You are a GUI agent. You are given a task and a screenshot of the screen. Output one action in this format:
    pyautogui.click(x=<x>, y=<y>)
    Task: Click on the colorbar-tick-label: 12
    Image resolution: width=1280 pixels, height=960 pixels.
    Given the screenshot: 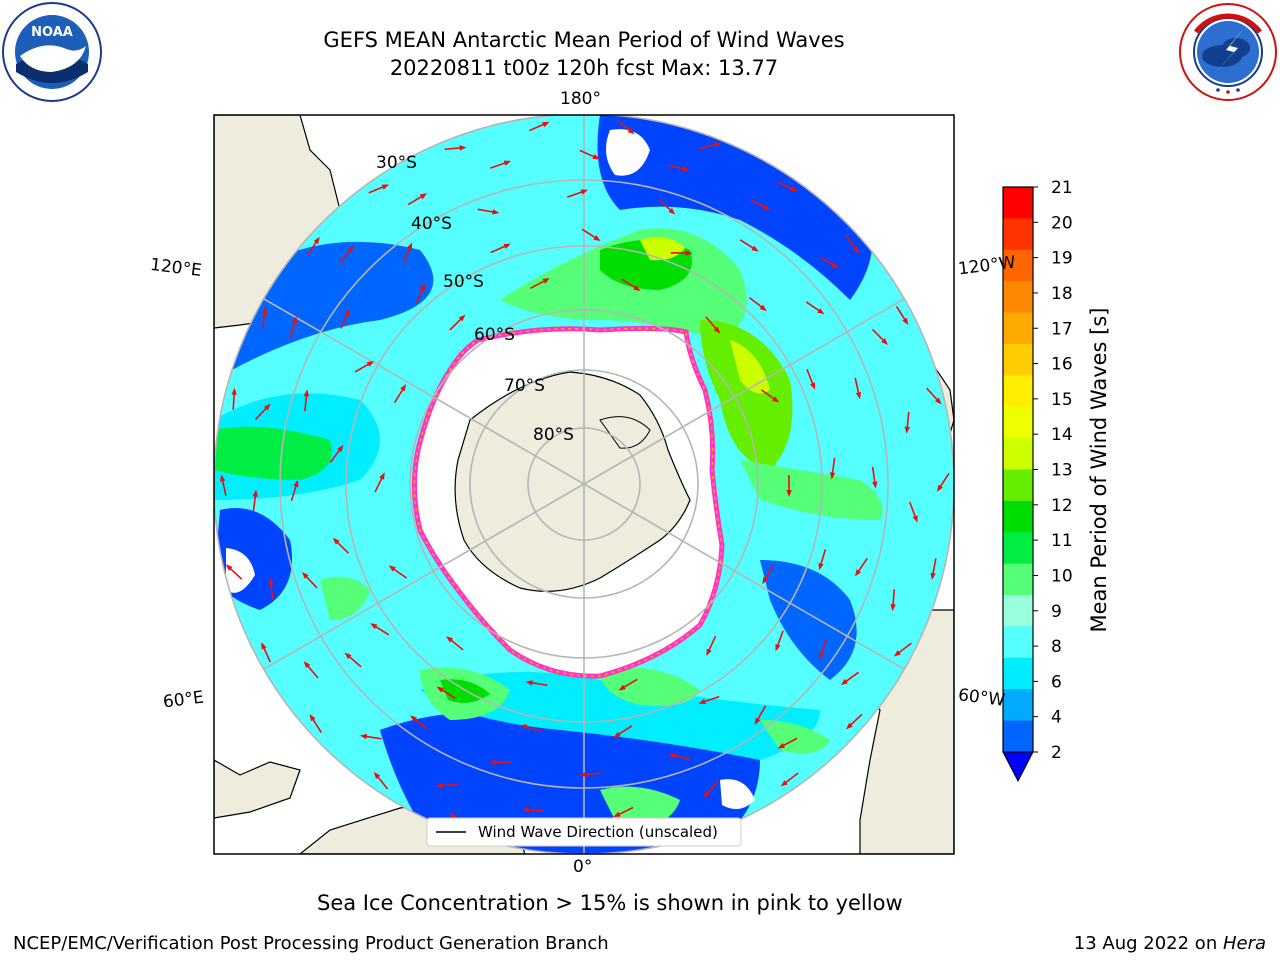 What is the action you would take?
    pyautogui.click(x=1062, y=506)
    